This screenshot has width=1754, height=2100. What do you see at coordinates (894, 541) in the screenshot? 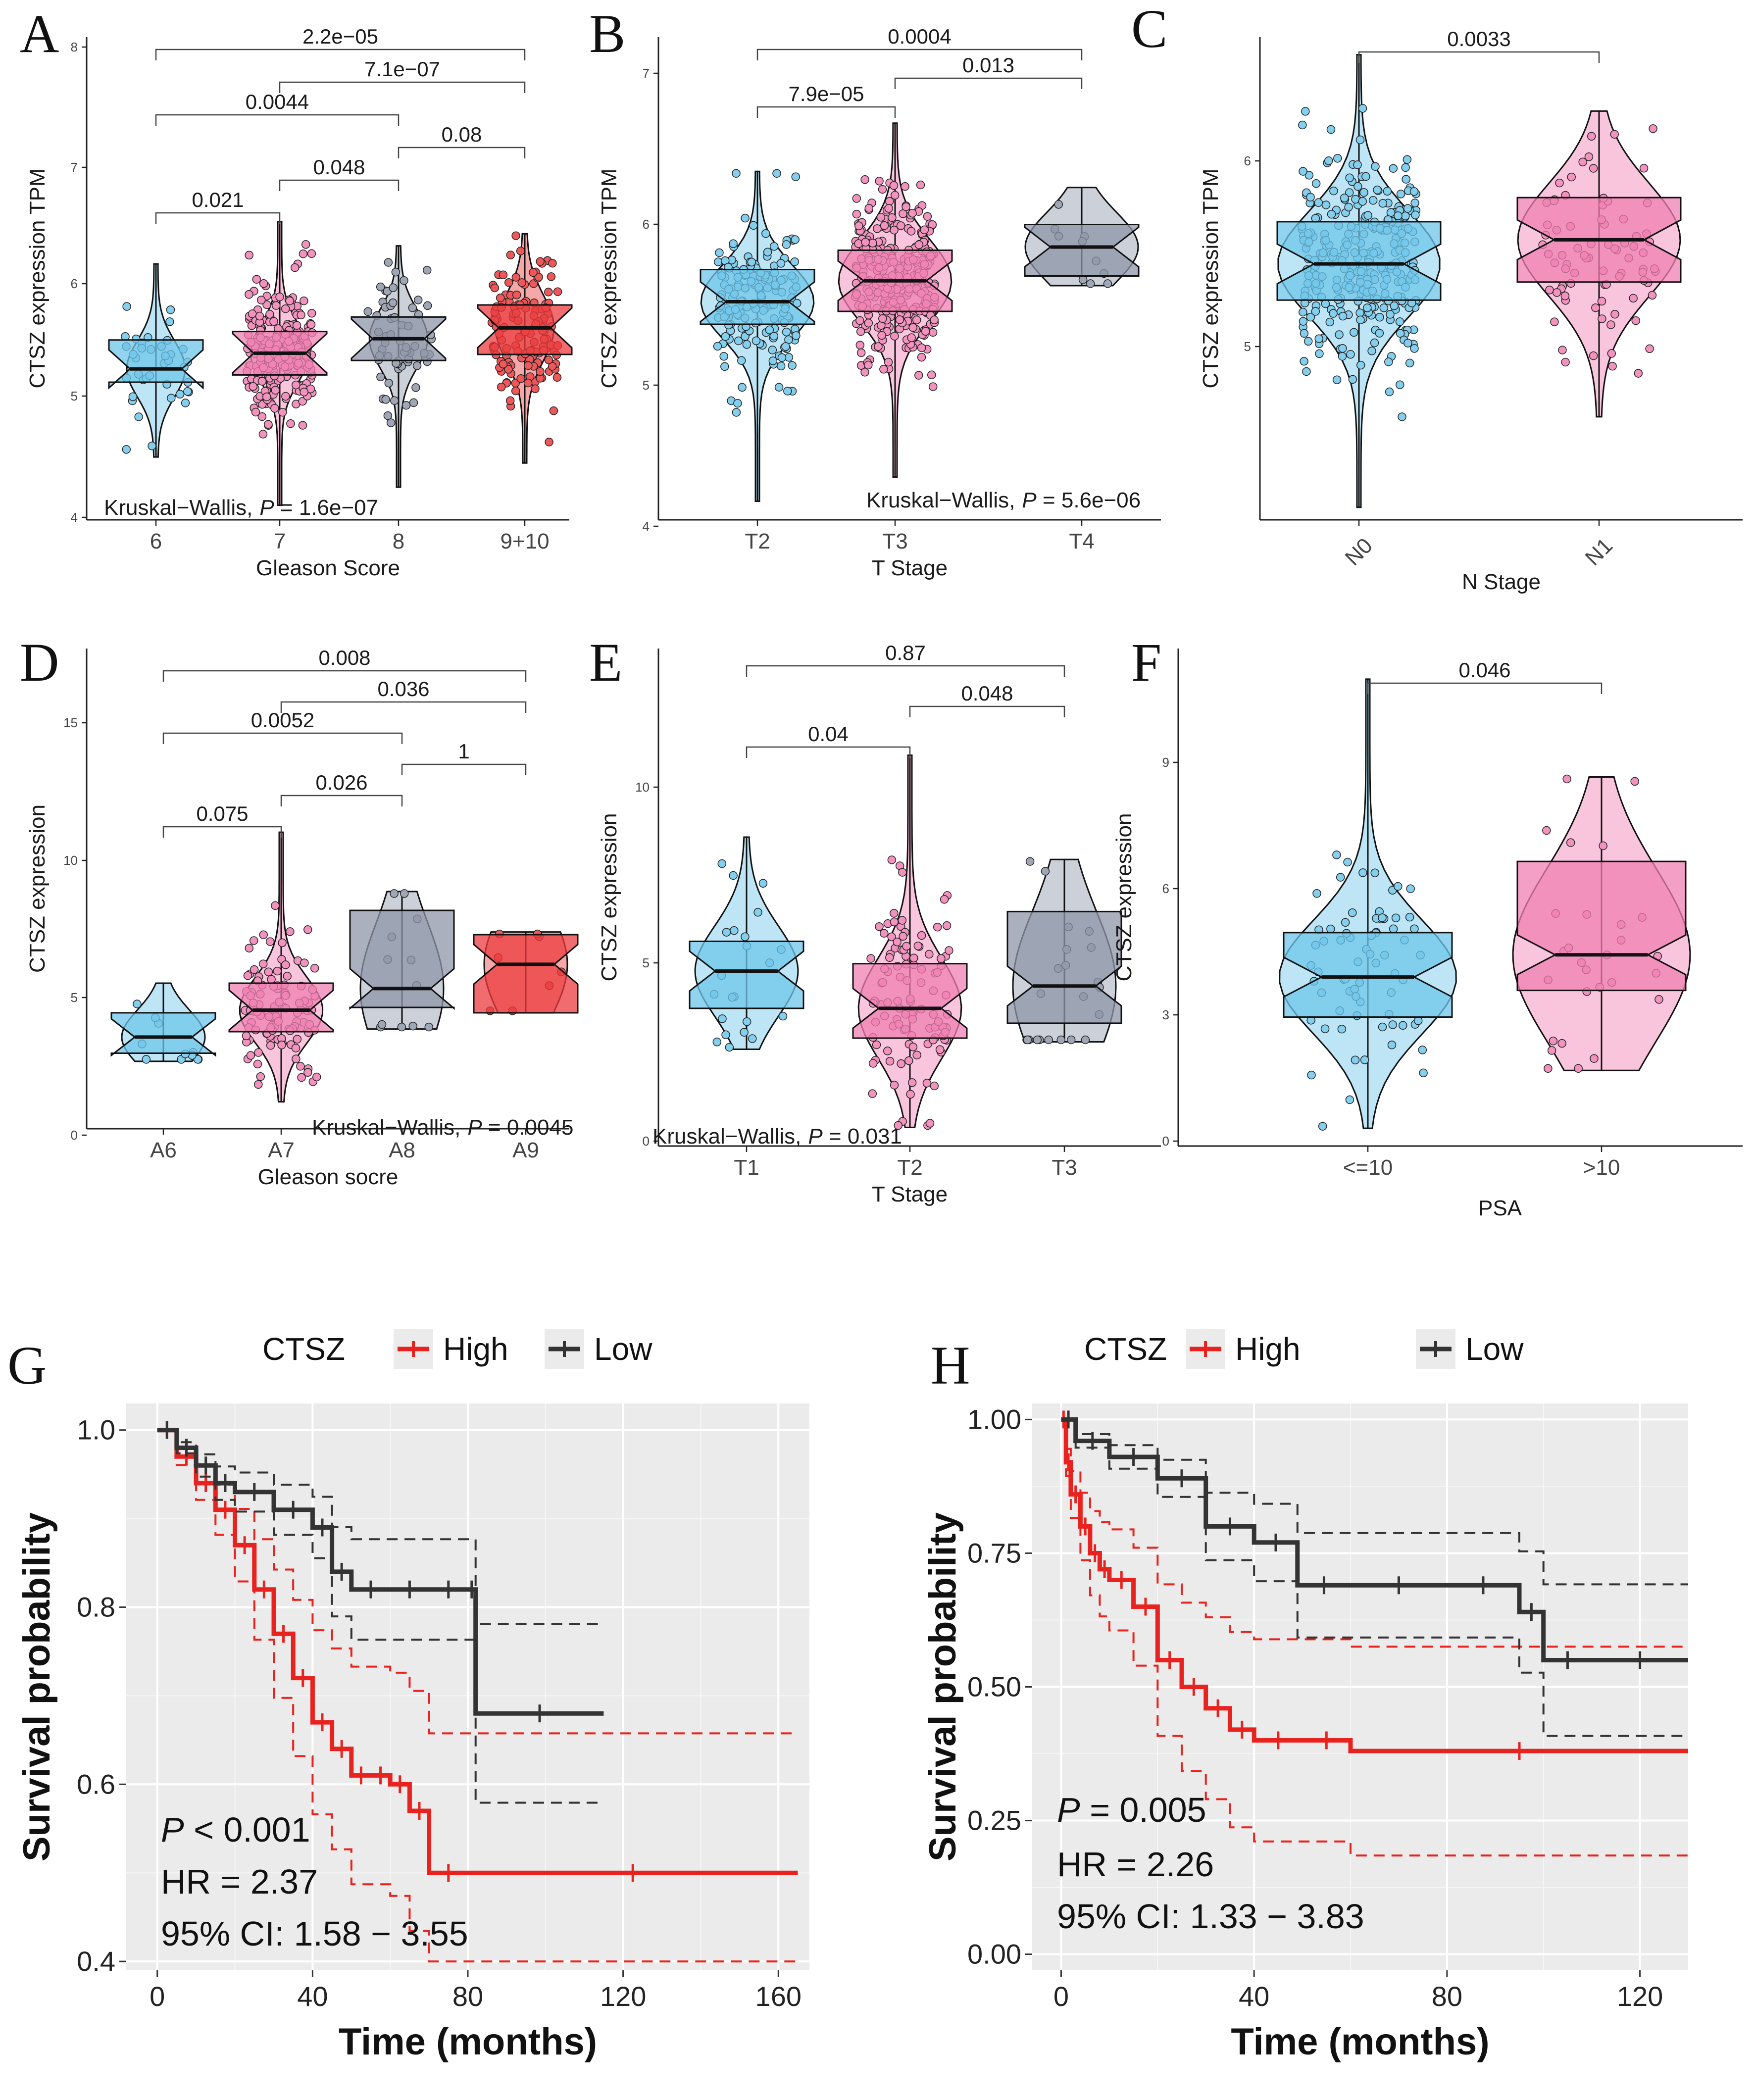
I see `x-tick-label: T3` at bounding box center [894, 541].